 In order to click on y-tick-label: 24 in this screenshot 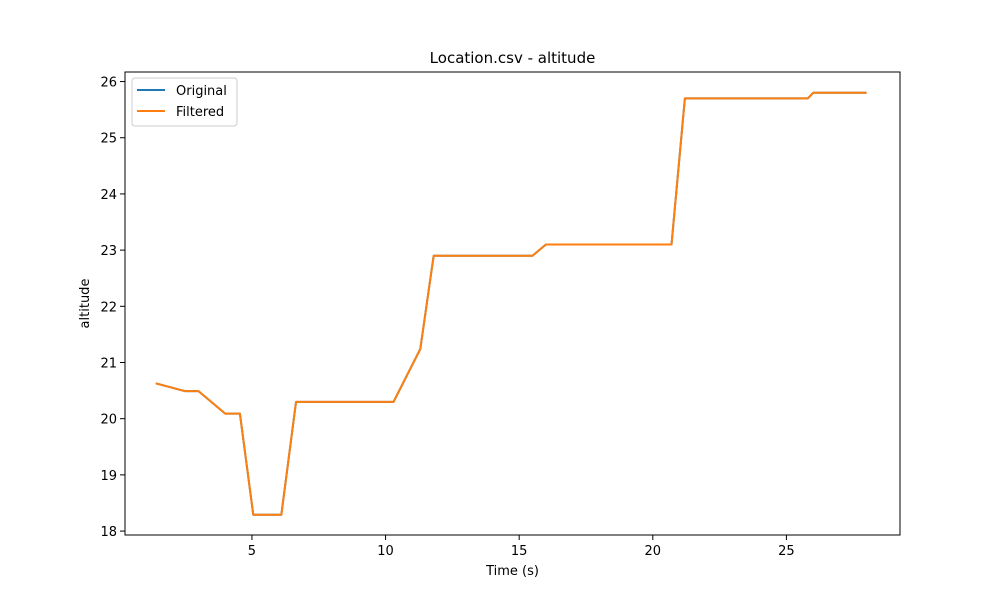, I will do `click(108, 195)`.